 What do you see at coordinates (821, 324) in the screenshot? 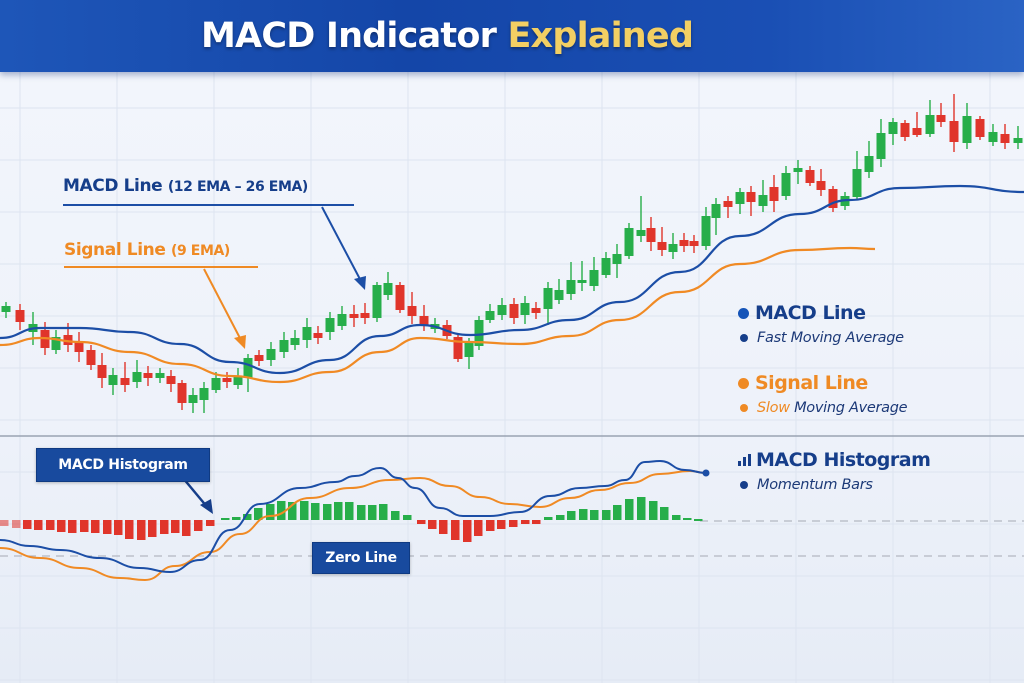
I see `legend-item-macd-line: MACD Line Fast Moving Average` at bounding box center [821, 324].